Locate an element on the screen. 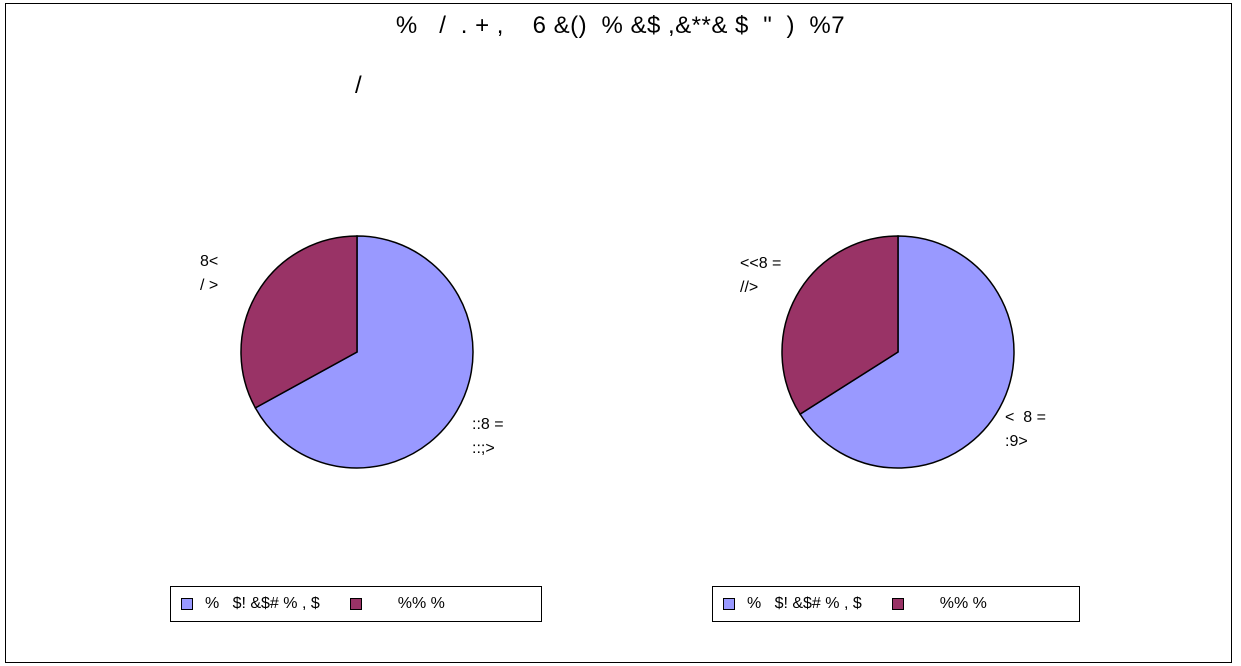  legend-left: % $! &$# % , $ %% % is located at coordinates (356, 604).